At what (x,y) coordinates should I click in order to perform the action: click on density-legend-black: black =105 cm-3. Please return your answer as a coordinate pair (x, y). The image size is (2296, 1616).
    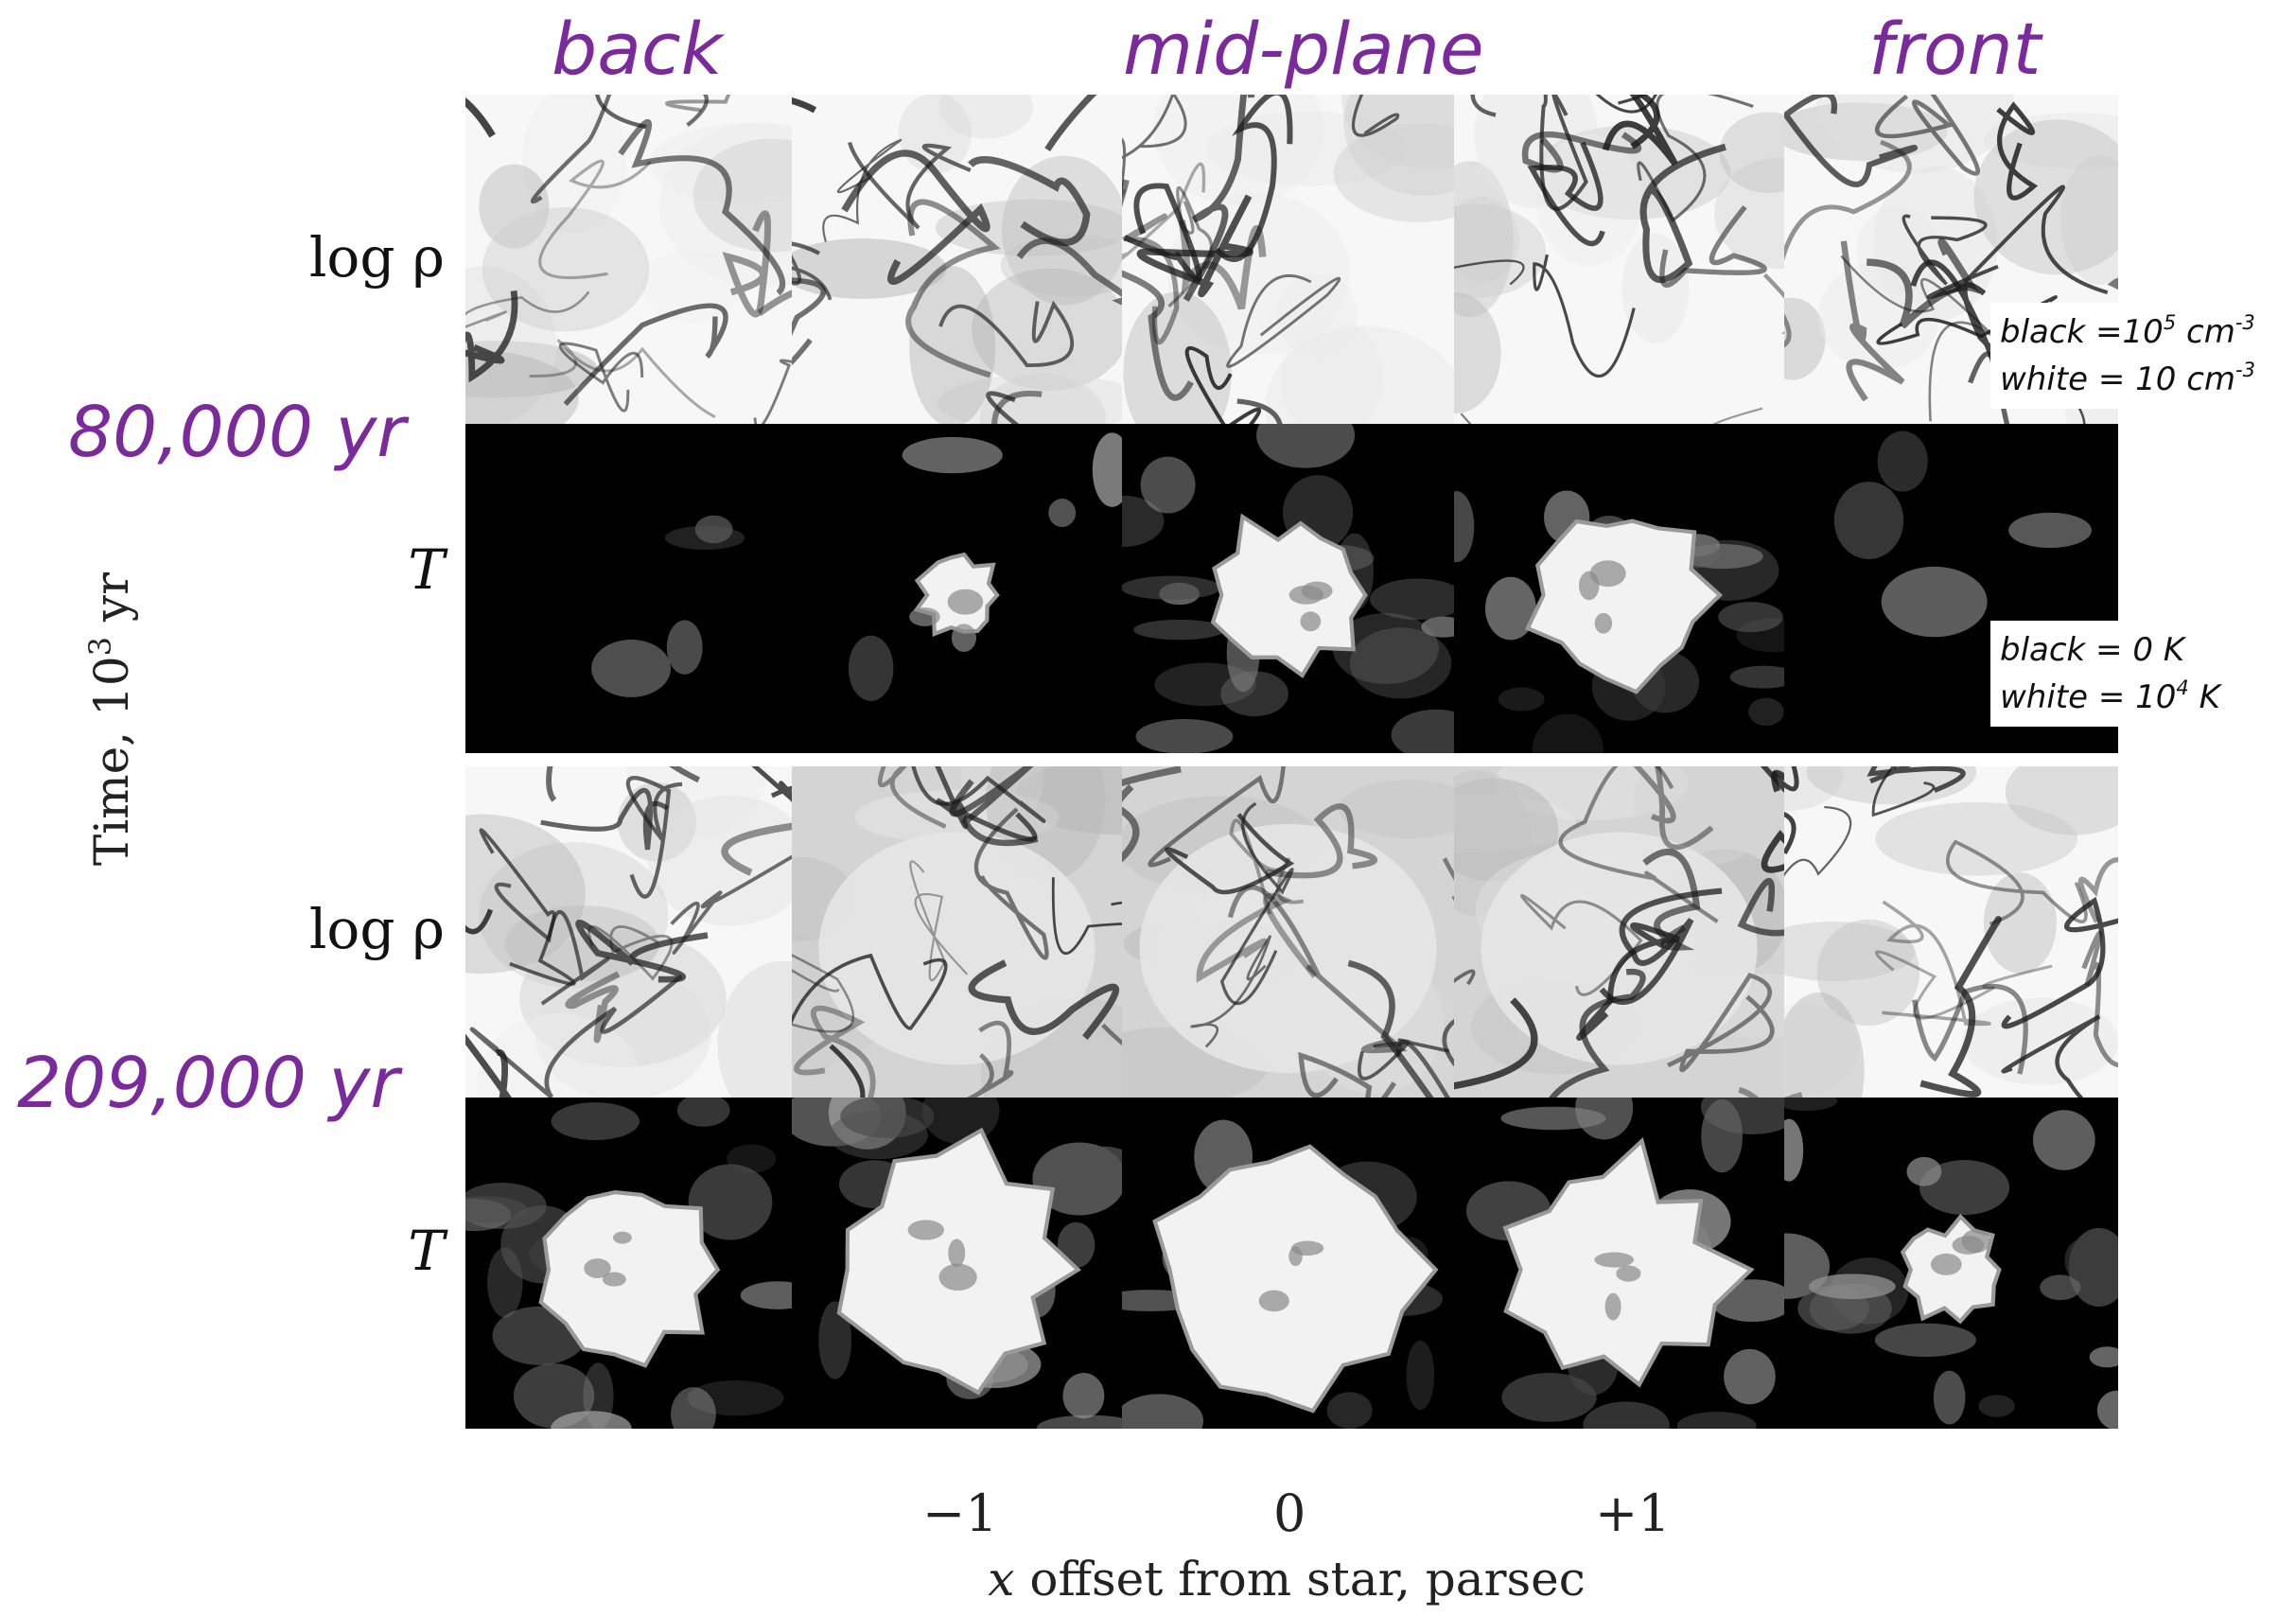
    Looking at the image, I should click on (2127, 332).